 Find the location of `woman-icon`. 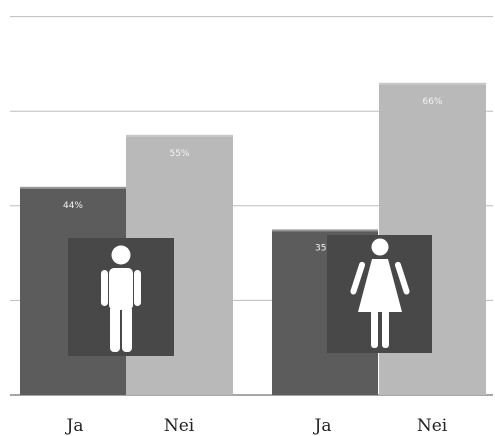

woman-icon is located at coordinates (379, 294).